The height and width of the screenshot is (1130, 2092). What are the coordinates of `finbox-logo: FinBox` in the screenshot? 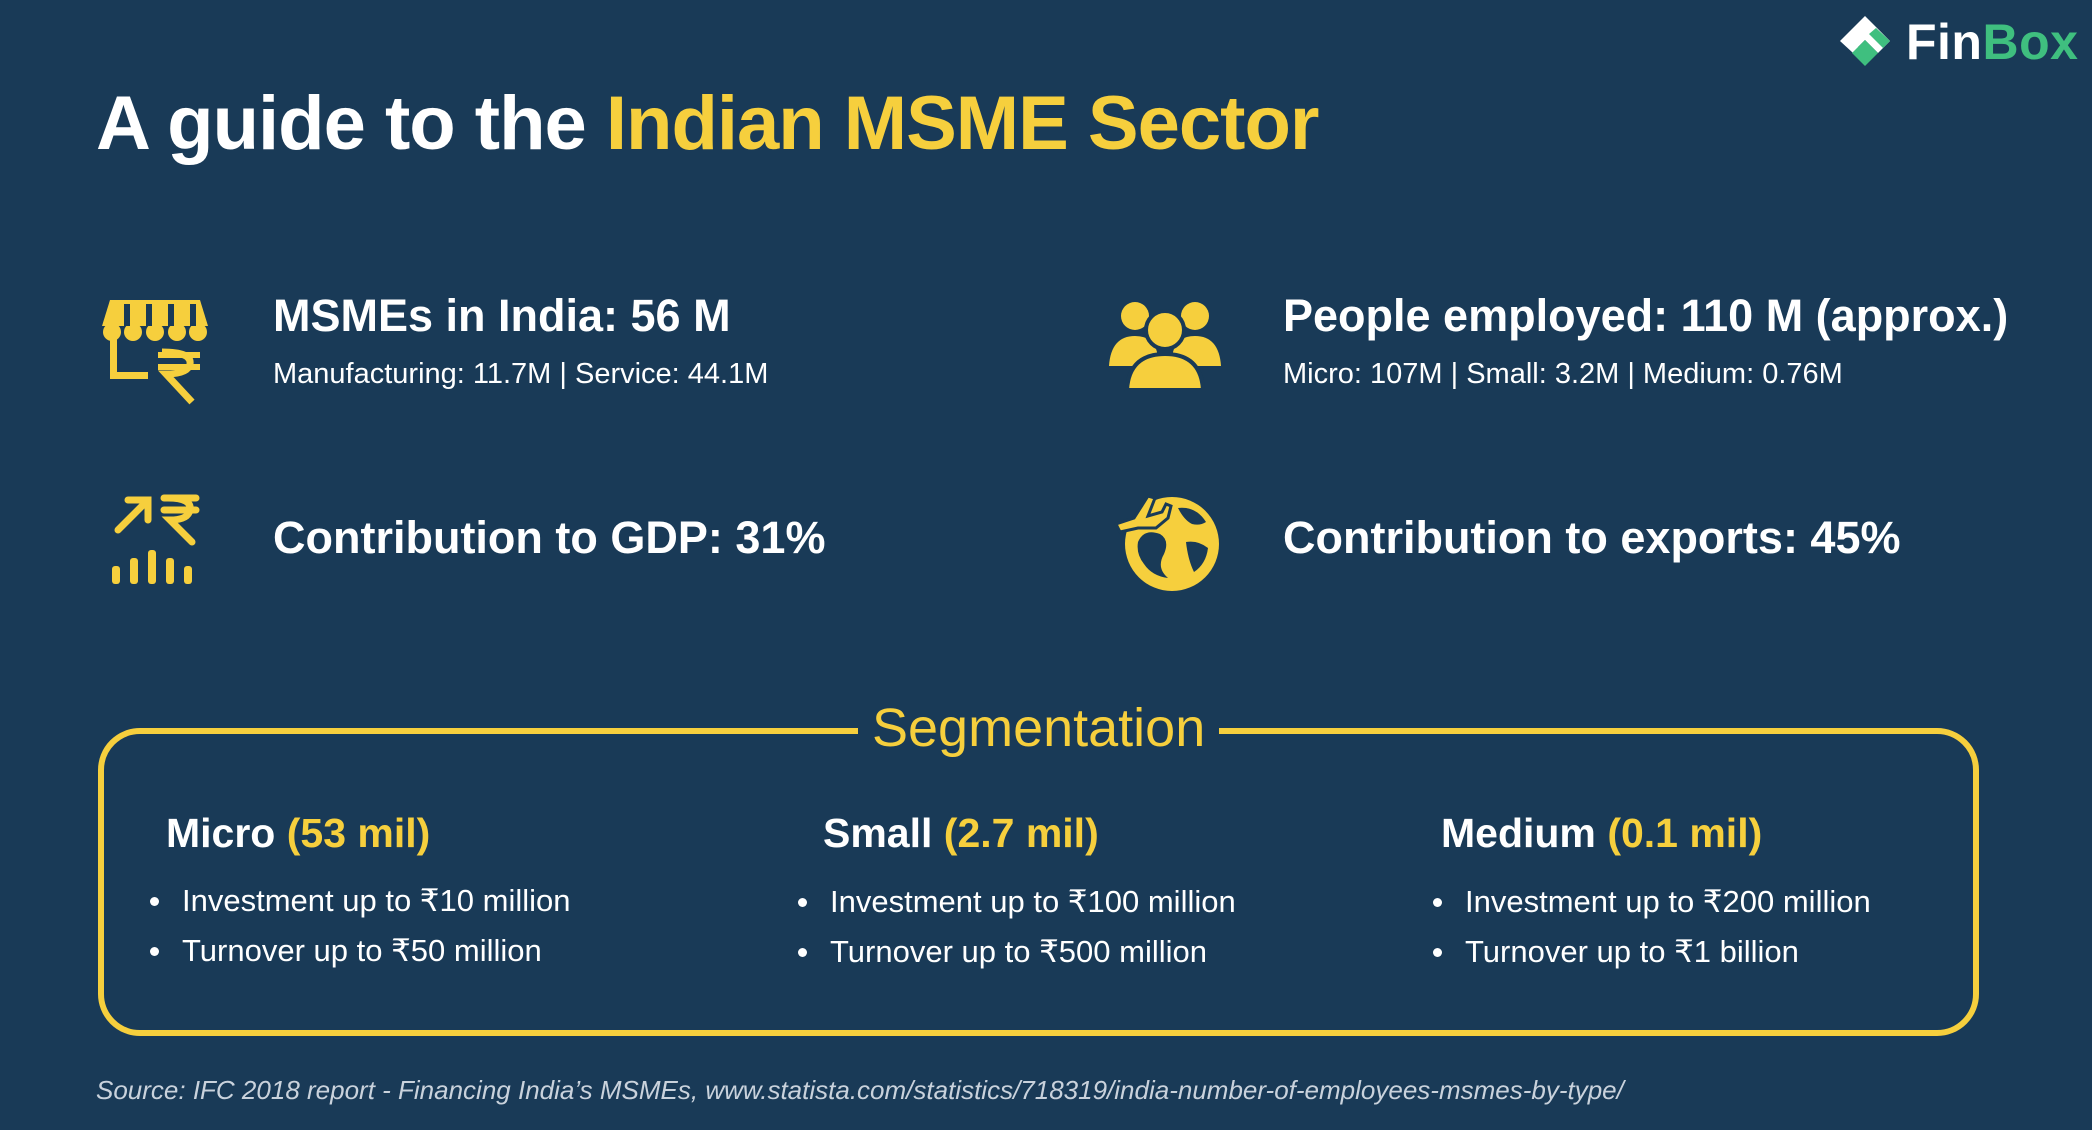 It's located at (1957, 42).